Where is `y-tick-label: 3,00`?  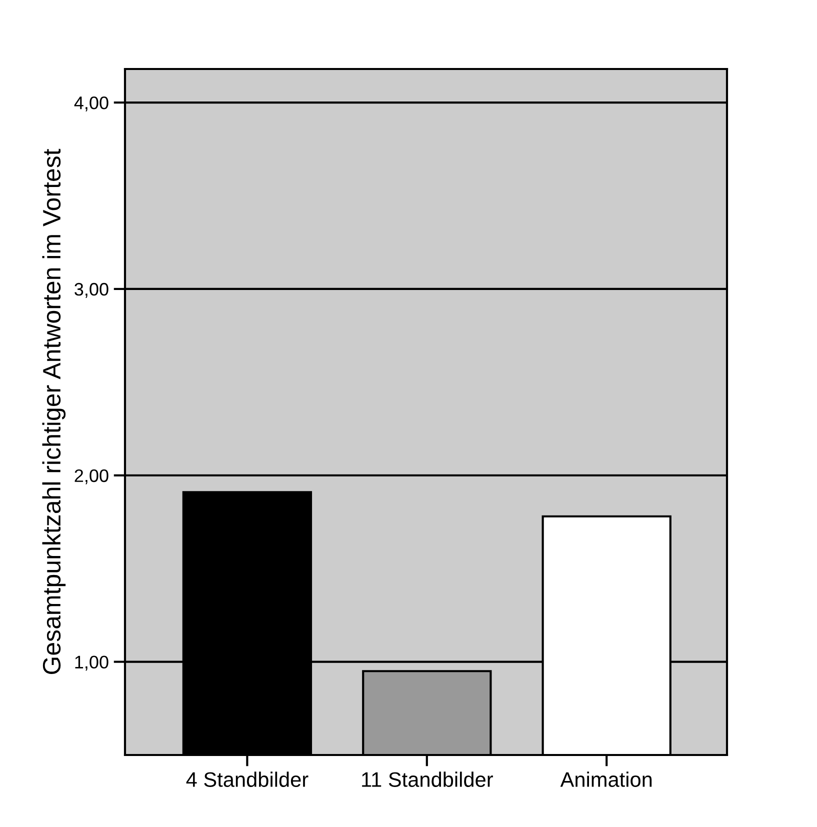 y-tick-label: 3,00 is located at coordinates (91, 290).